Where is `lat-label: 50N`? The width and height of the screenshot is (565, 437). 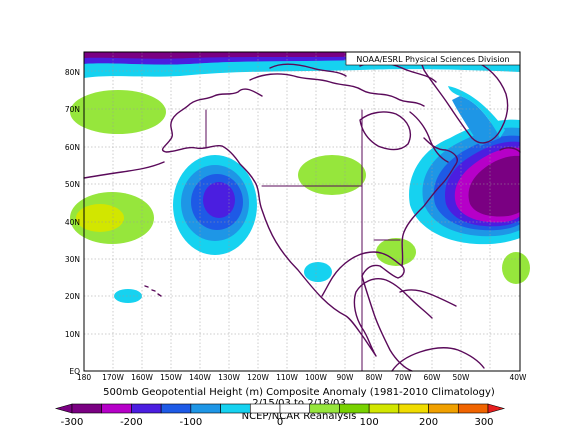
lat-label: 50N is located at coordinates (72, 184).